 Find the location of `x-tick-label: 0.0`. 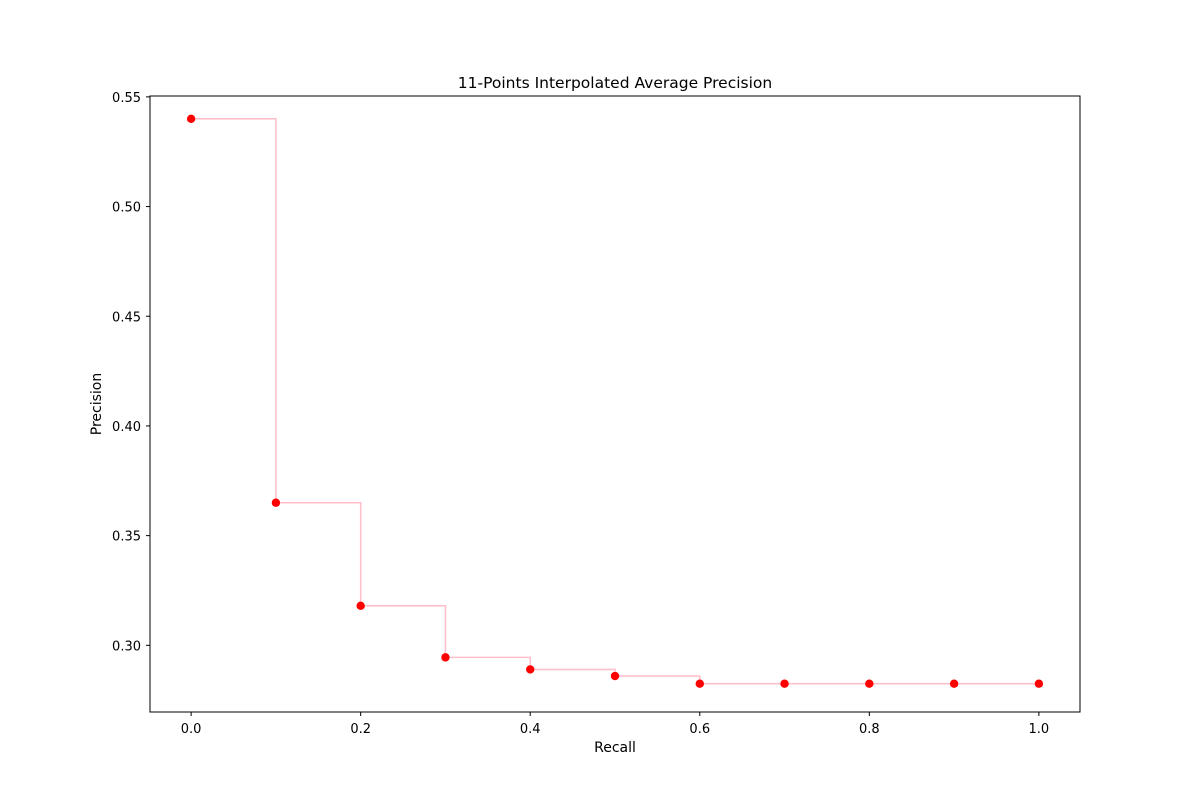

x-tick-label: 0.0 is located at coordinates (191, 729).